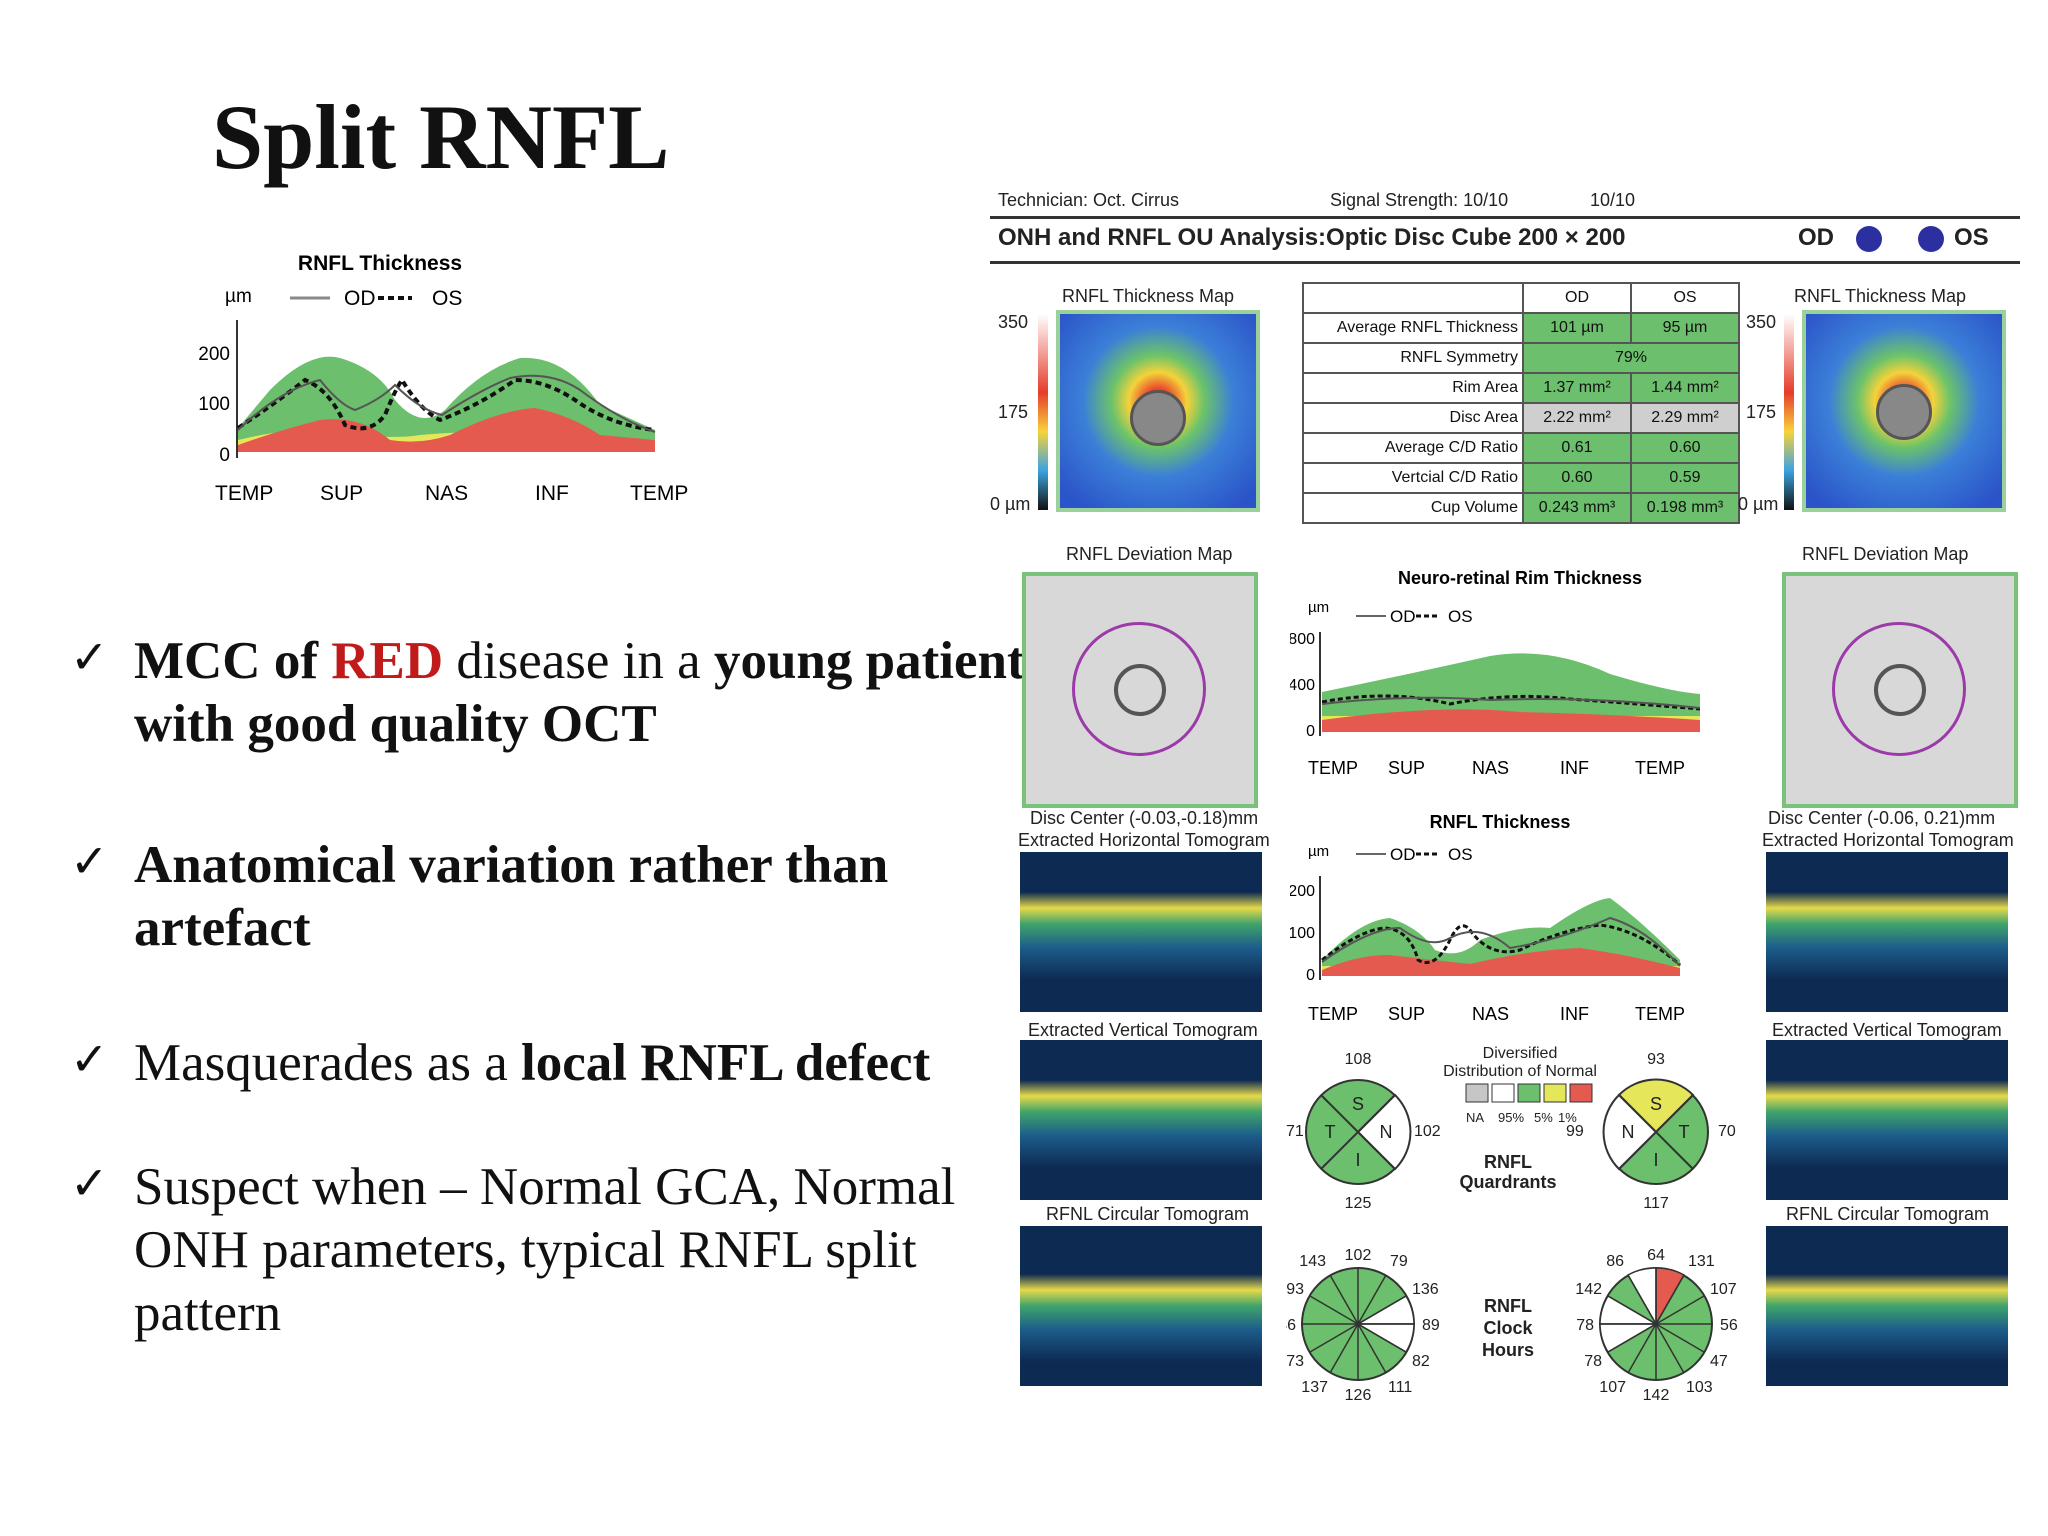 This screenshot has height=1536, width=2048. I want to click on od-deviation-map-title: RNFL Deviation Map, so click(1149, 554).